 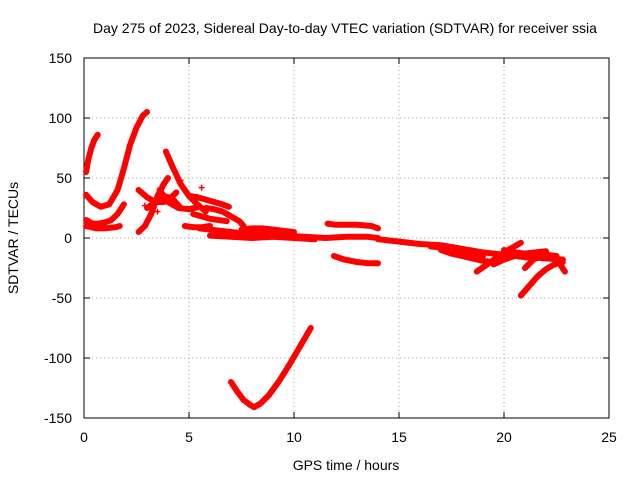 I want to click on series-arc4, so click(x=103, y=227).